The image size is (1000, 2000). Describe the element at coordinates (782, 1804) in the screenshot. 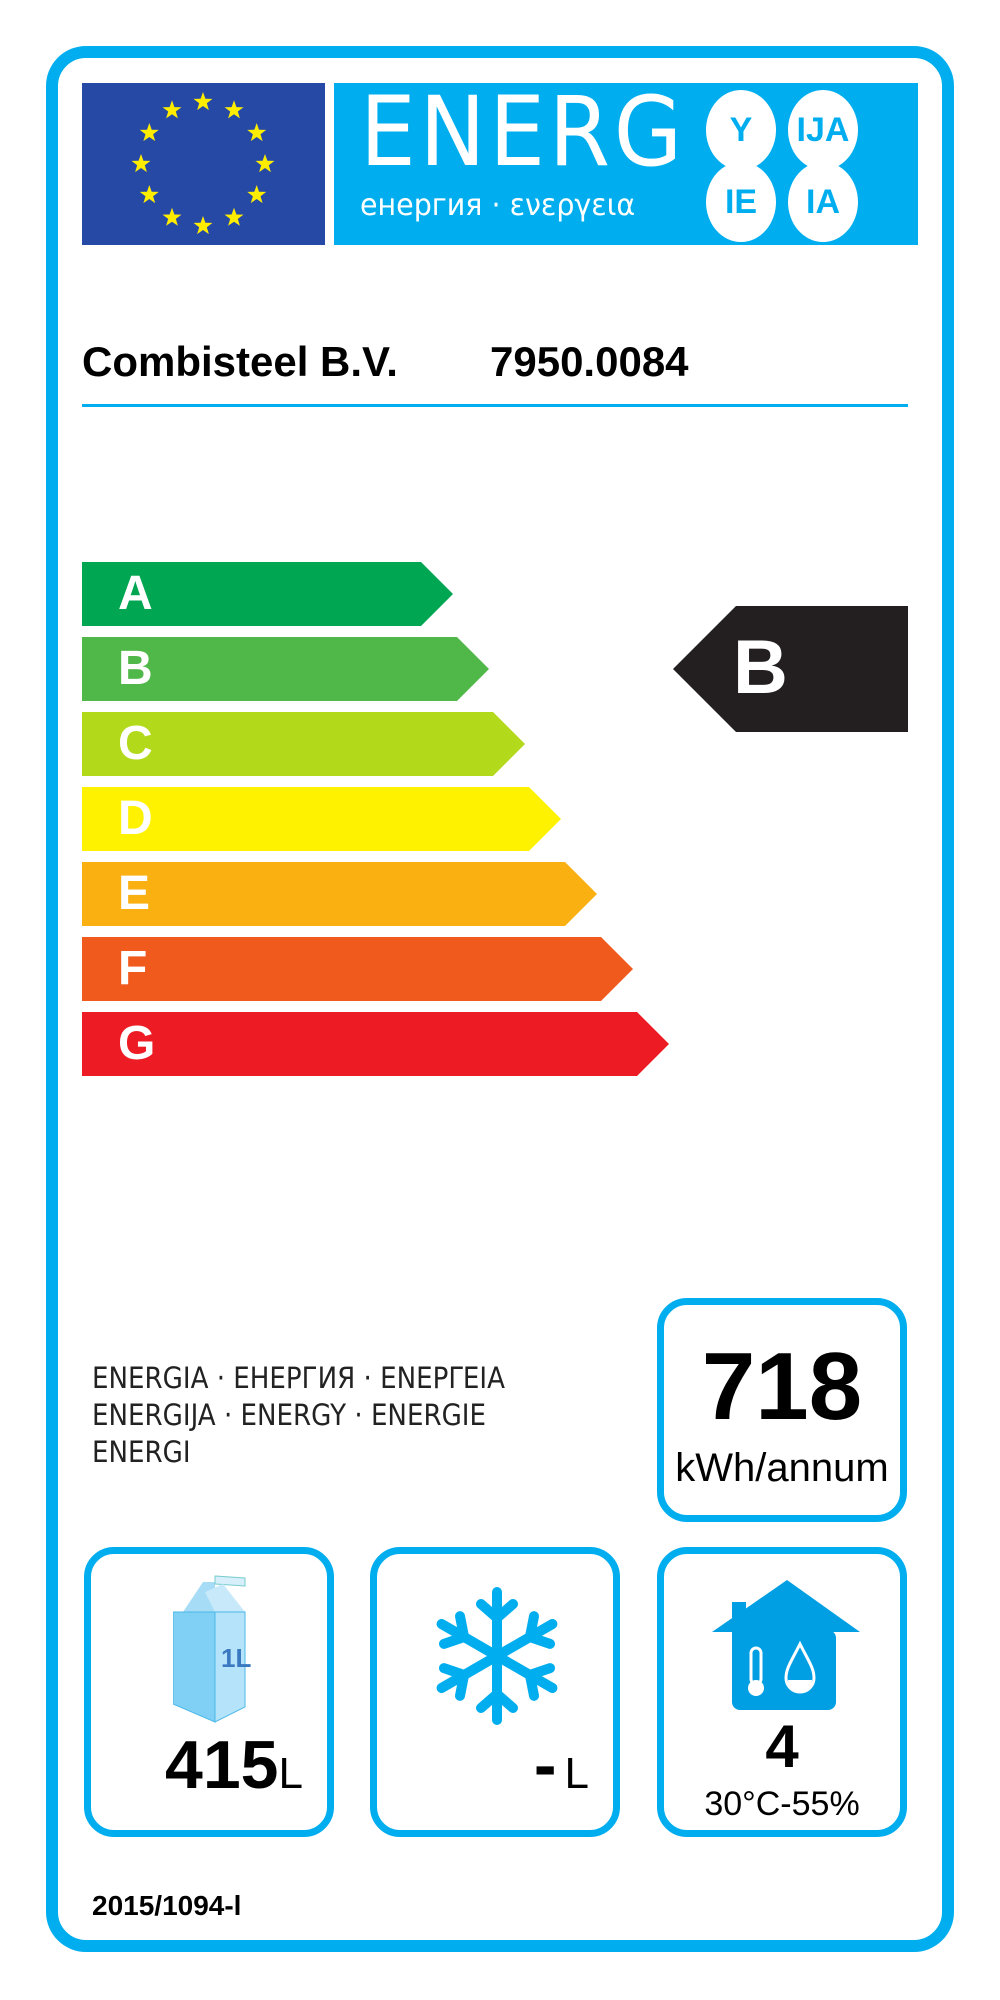

I see `climate-condition: 30°C-55%` at that location.